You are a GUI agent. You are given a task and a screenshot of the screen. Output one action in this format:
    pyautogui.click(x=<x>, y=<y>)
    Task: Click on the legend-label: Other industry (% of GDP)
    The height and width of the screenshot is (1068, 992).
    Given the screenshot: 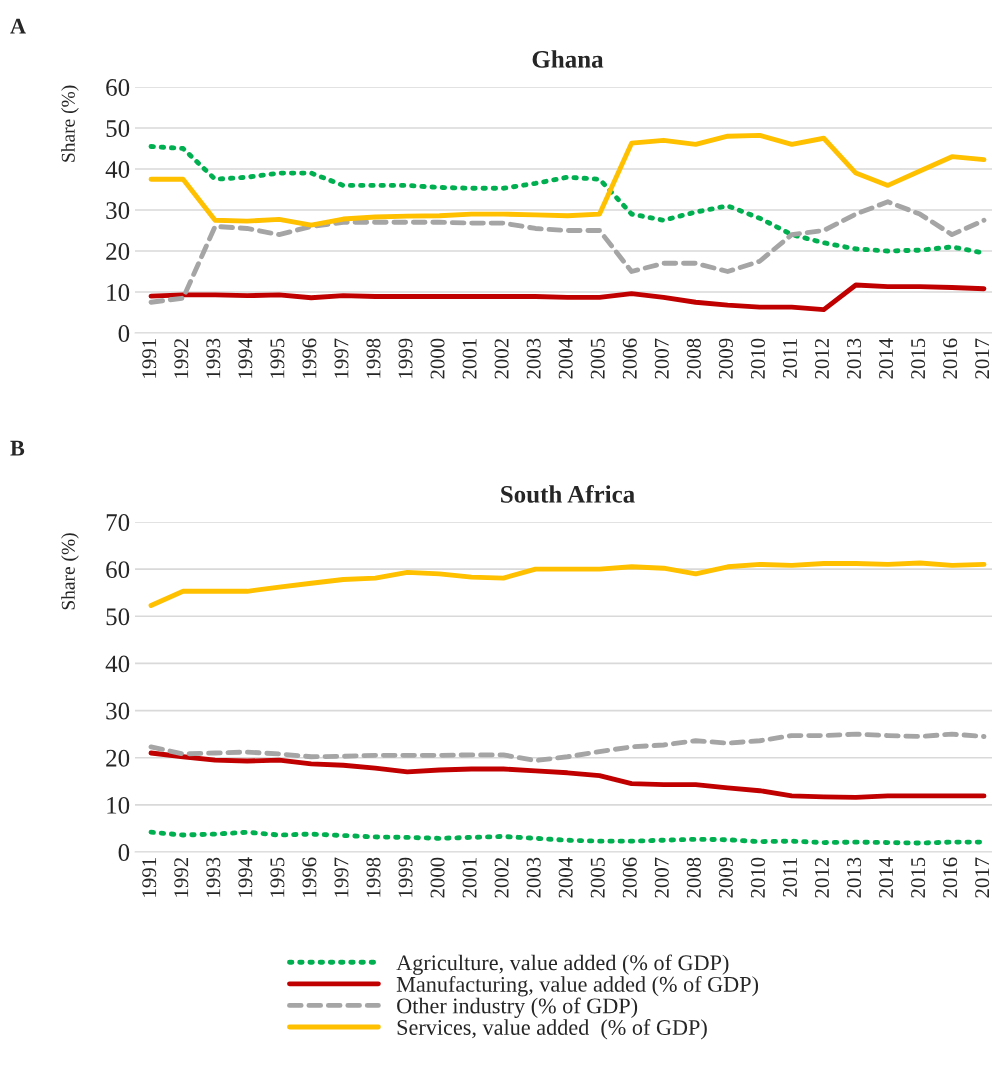 What is the action you would take?
    pyautogui.click(x=517, y=1007)
    